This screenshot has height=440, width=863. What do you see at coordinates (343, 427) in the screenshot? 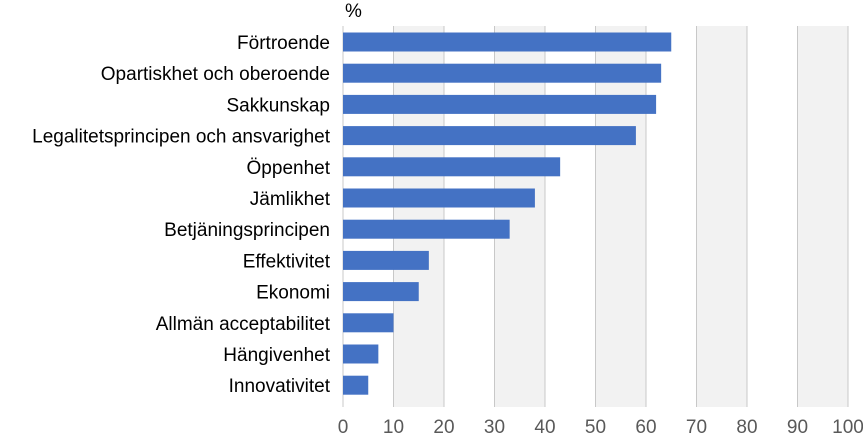
I see `x-tick-label: 0` at bounding box center [343, 427].